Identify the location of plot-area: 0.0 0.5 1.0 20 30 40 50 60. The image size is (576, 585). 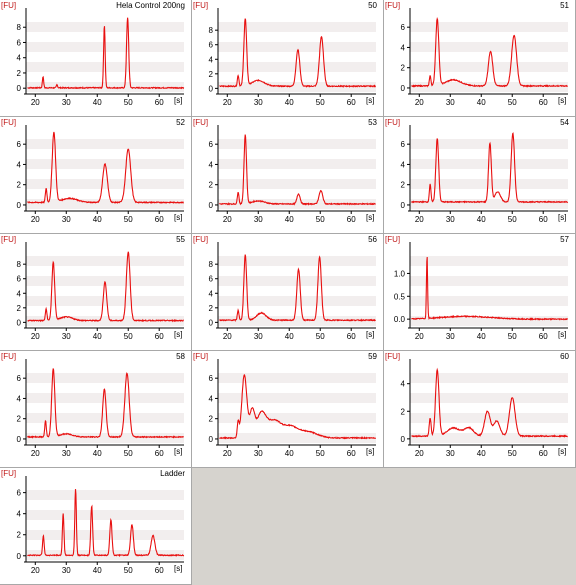
(481, 291).